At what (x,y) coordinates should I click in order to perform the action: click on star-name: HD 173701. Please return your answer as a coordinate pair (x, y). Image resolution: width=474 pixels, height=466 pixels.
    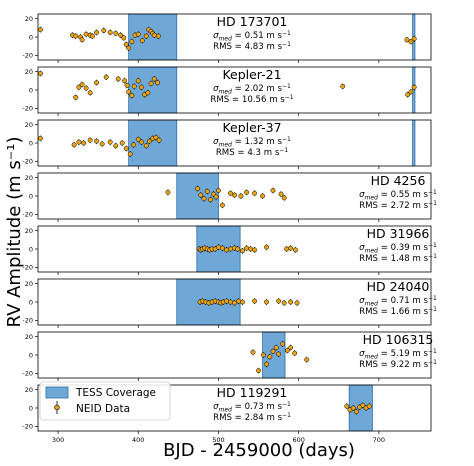
    Looking at the image, I should click on (252, 21).